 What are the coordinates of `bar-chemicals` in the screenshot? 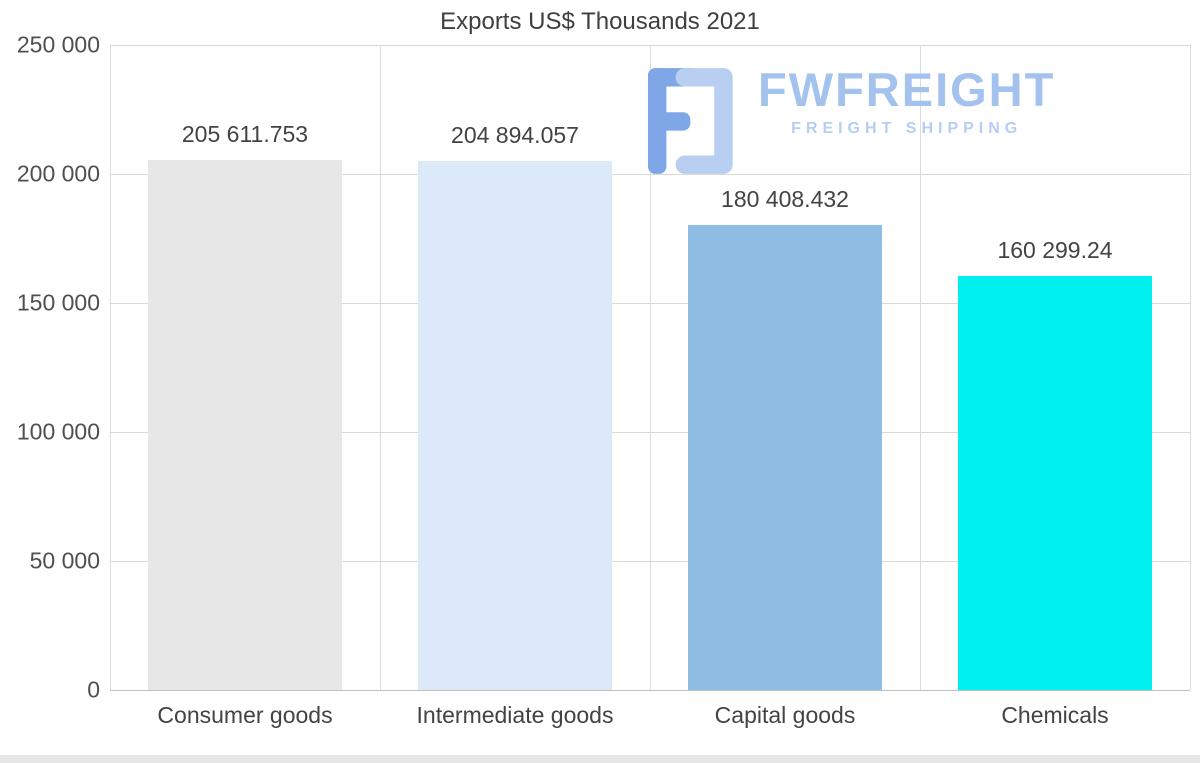 It's located at (1055, 483).